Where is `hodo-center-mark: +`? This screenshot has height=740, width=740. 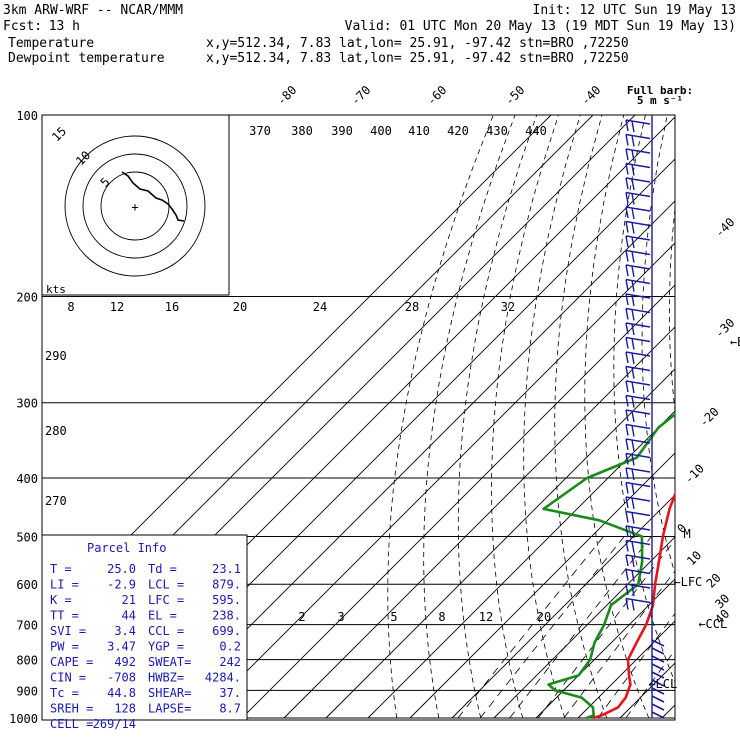
hodo-center-mark: + is located at coordinates (134, 207).